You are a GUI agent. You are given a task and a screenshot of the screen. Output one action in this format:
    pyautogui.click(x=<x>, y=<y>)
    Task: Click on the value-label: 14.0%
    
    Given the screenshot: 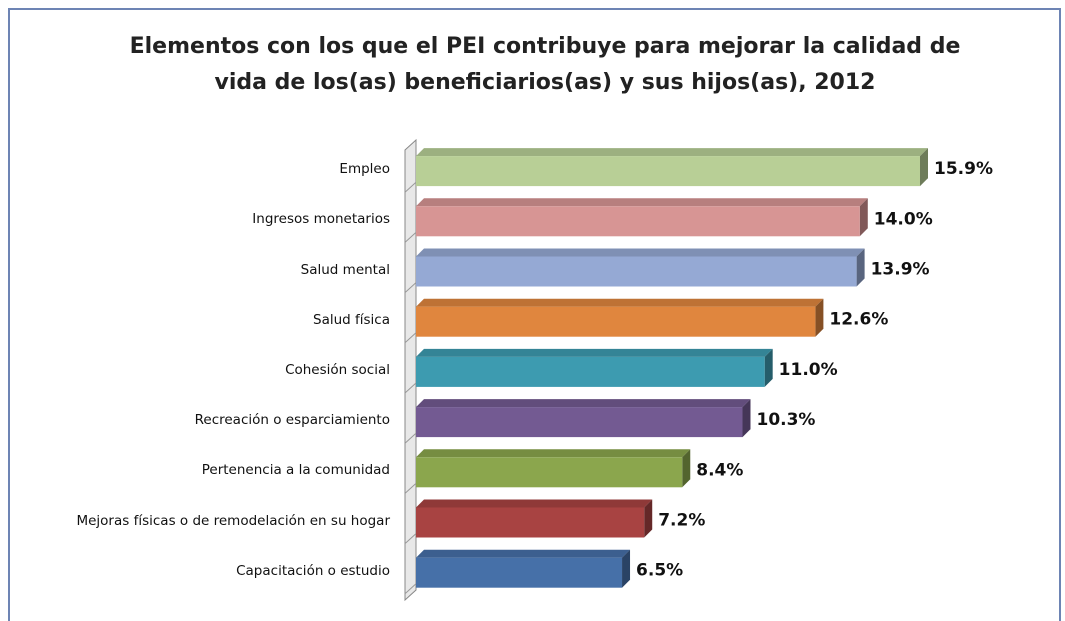 What is the action you would take?
    pyautogui.click(x=903, y=219)
    